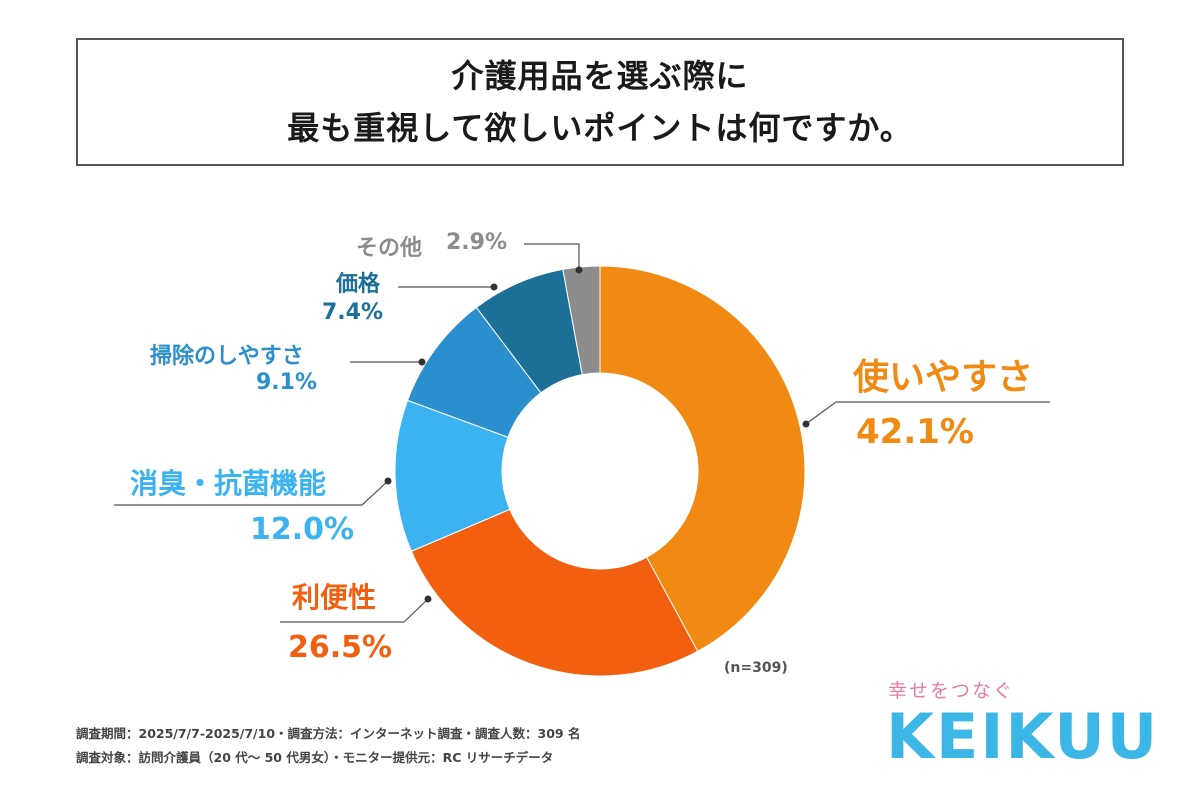 The width and height of the screenshot is (1200, 800). I want to click on label-benri-name: 利便性, so click(334, 597).